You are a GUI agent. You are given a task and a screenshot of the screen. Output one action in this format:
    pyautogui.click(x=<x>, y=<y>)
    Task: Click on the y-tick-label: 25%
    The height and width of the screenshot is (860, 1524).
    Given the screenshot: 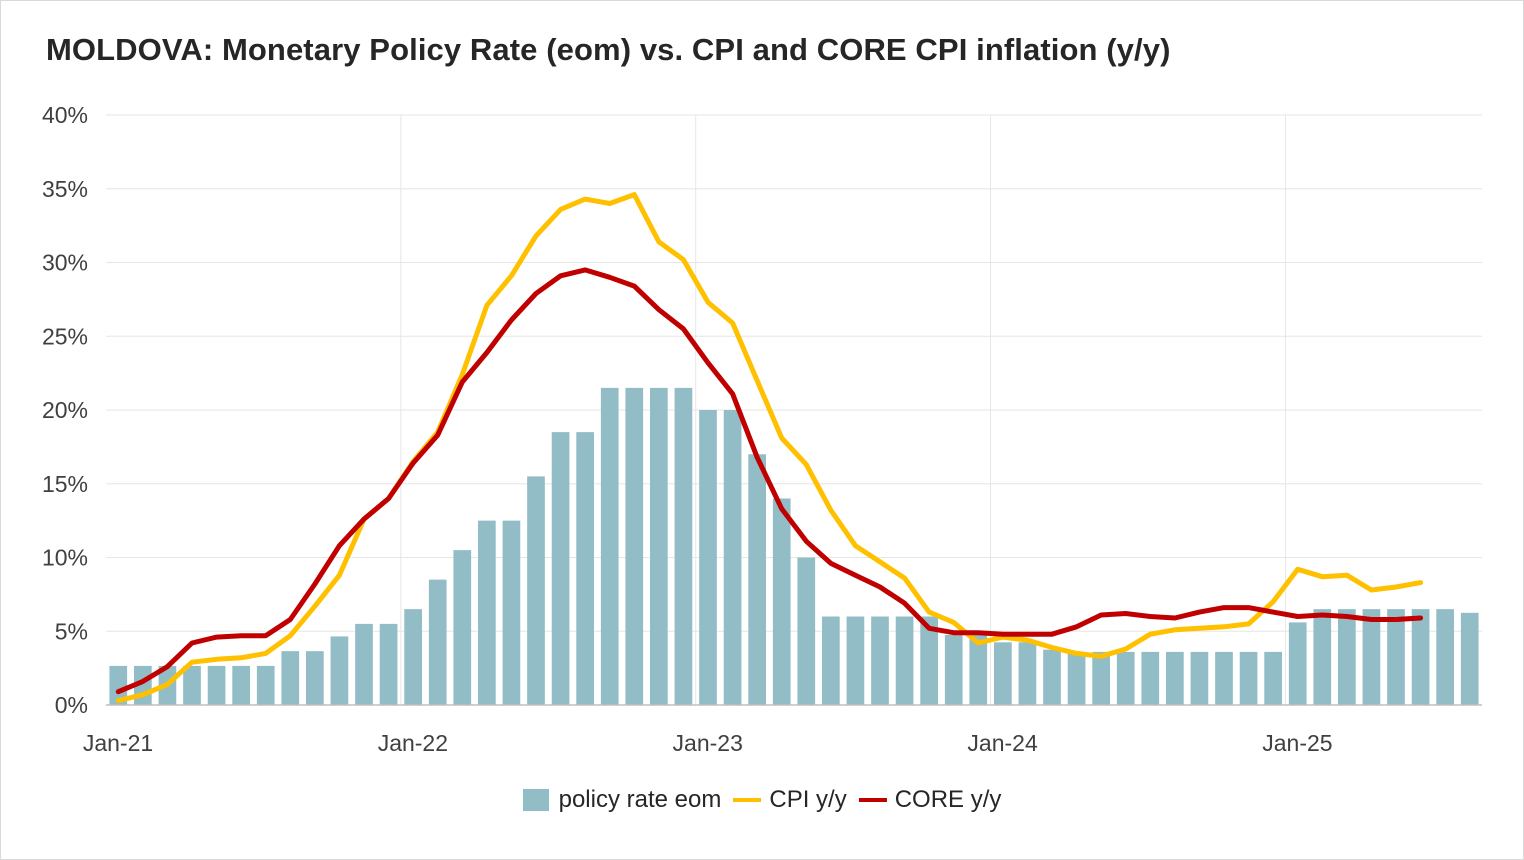 What is the action you would take?
    pyautogui.click(x=65, y=336)
    